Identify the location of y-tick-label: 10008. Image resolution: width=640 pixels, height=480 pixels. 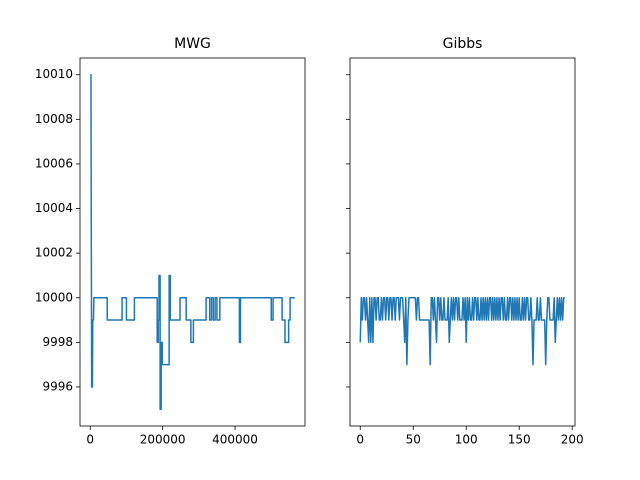
(54, 119).